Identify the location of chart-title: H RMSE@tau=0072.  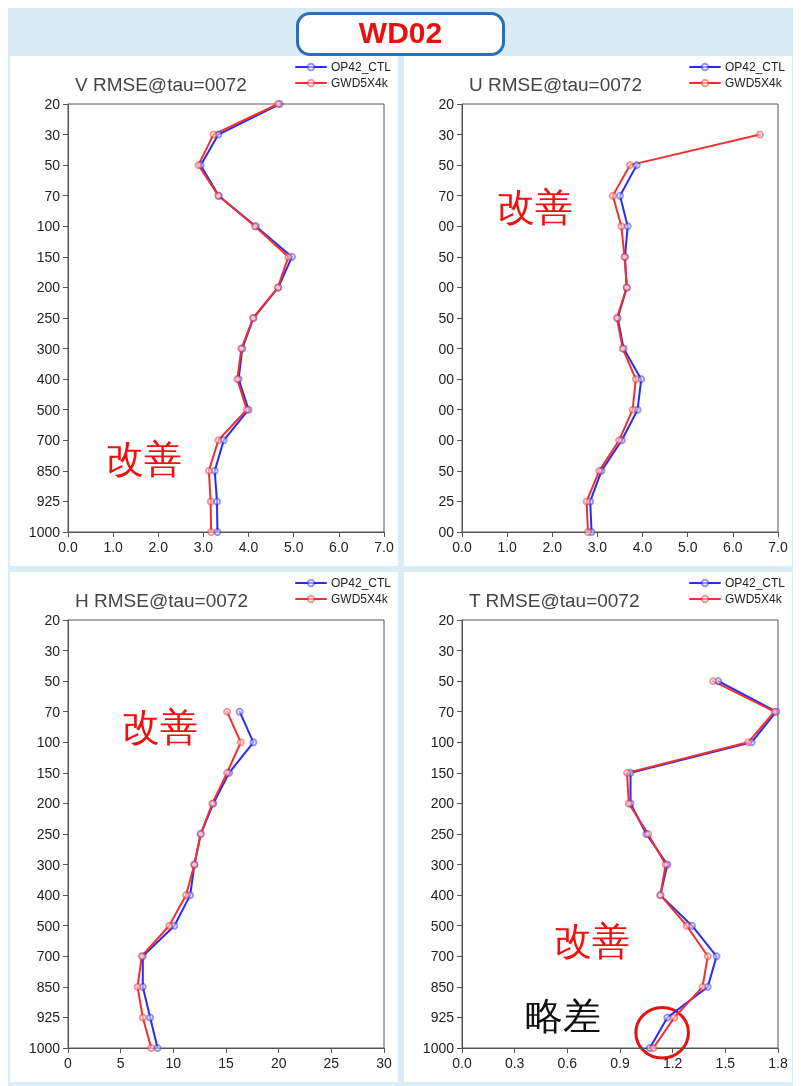
(161, 600).